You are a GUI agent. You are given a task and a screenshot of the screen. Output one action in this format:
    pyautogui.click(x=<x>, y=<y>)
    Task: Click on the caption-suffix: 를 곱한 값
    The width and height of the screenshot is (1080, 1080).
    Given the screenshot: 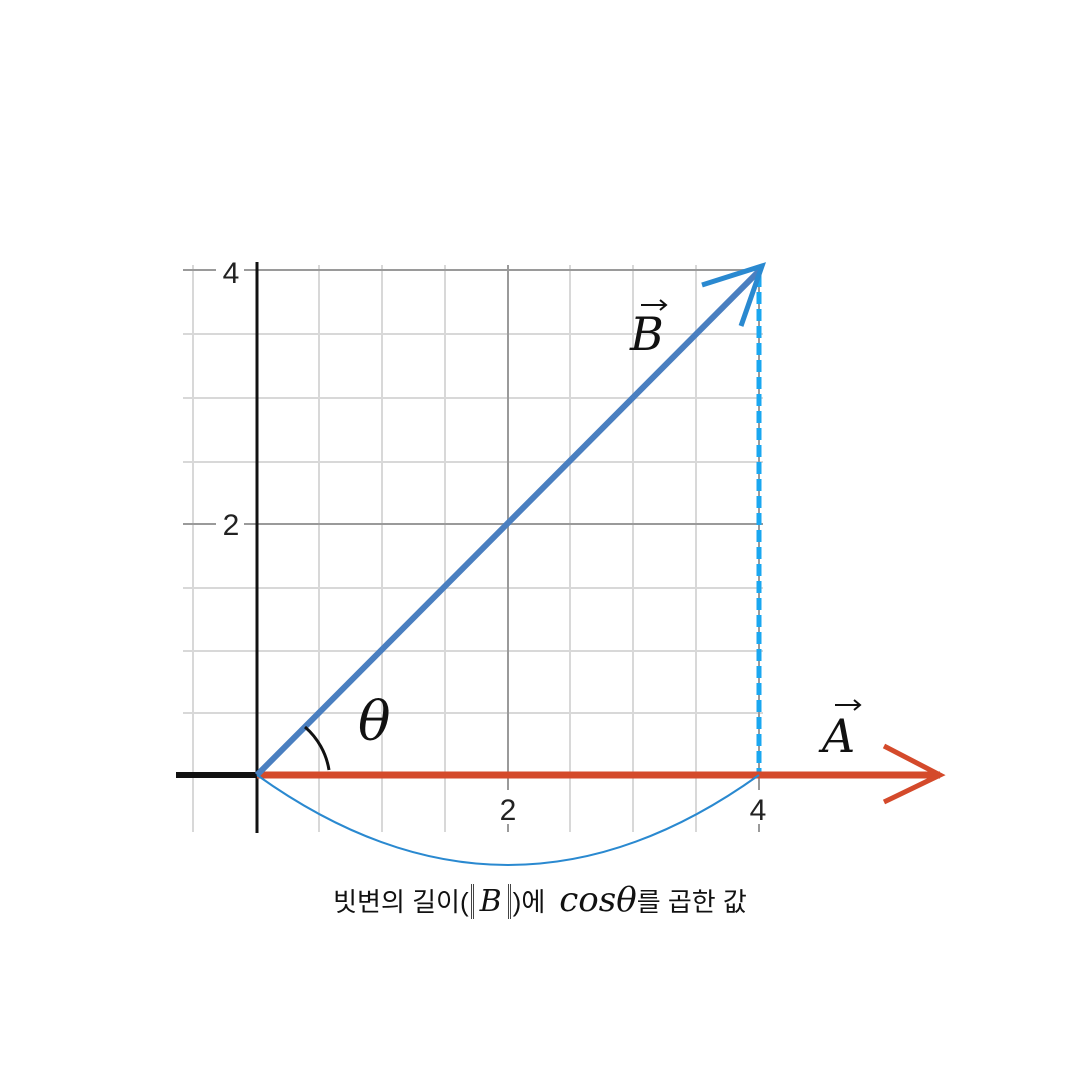 What is the action you would take?
    pyautogui.click(x=691, y=902)
    